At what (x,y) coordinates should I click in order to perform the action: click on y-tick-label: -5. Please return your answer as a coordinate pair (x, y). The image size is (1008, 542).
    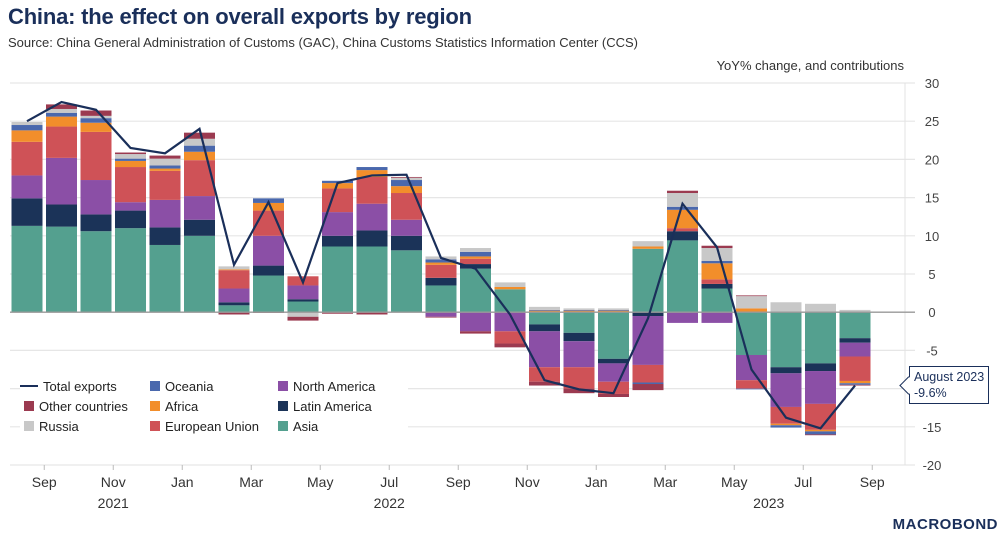
    Looking at the image, I should click on (932, 350).